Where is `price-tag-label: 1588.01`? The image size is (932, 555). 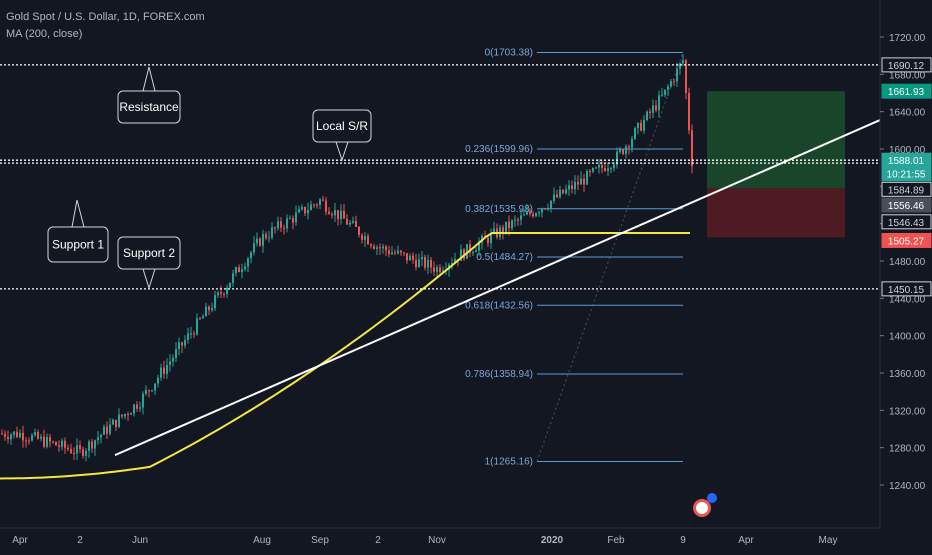
price-tag-label: 1588.01 is located at coordinates (906, 161).